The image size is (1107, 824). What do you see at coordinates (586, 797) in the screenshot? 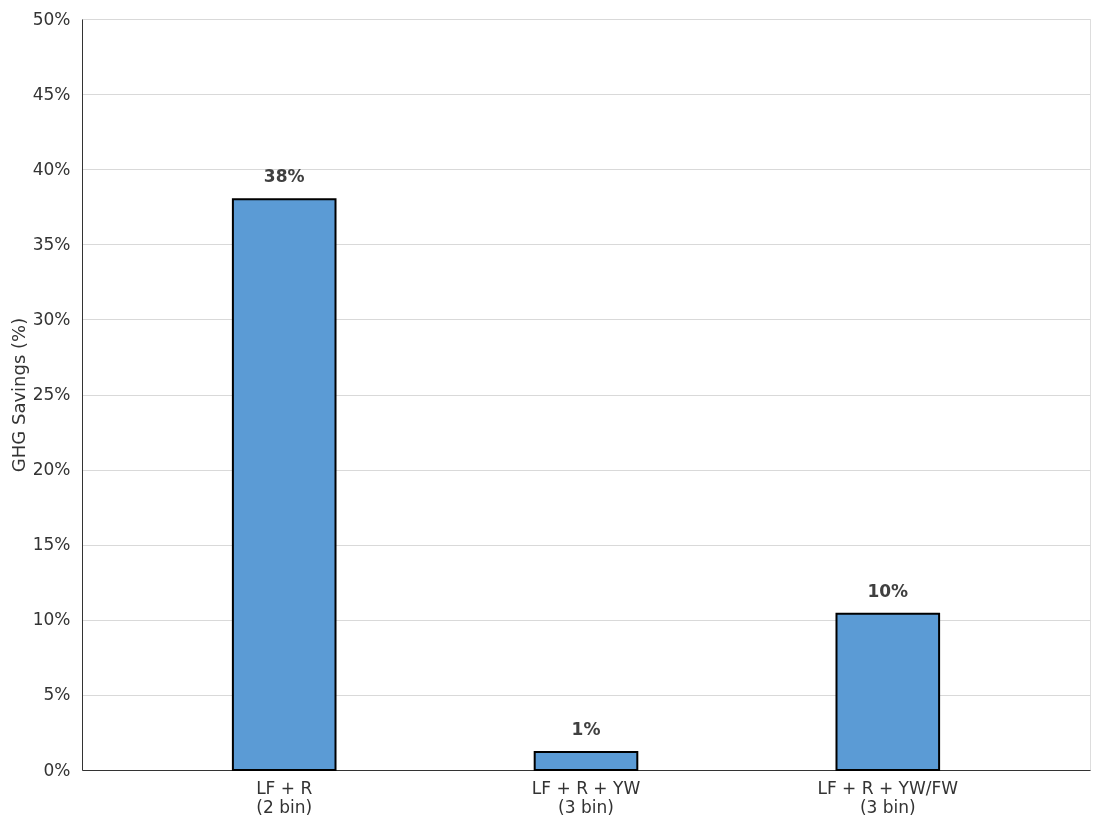
I see `x-tick-label: LF + R + YW (3 bin)` at bounding box center [586, 797].